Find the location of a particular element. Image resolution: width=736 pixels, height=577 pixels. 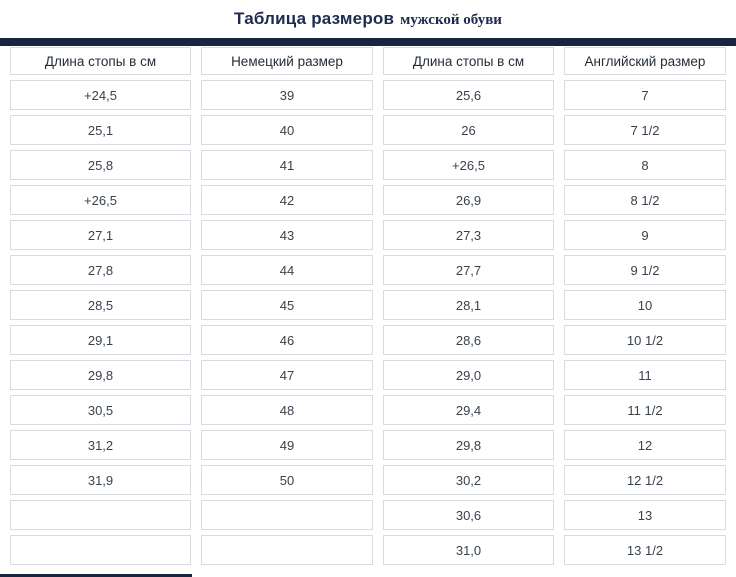

table-cell: 28,5 is located at coordinates (100, 305).